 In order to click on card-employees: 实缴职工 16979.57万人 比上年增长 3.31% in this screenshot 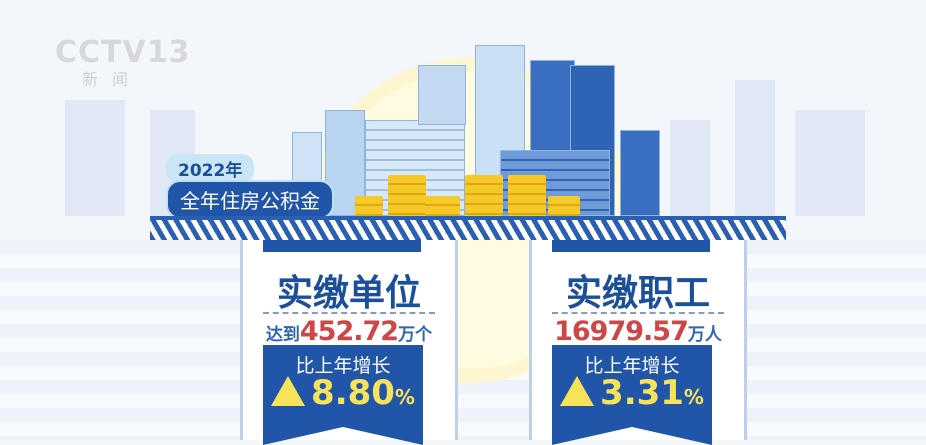, I will do `click(638, 342)`.